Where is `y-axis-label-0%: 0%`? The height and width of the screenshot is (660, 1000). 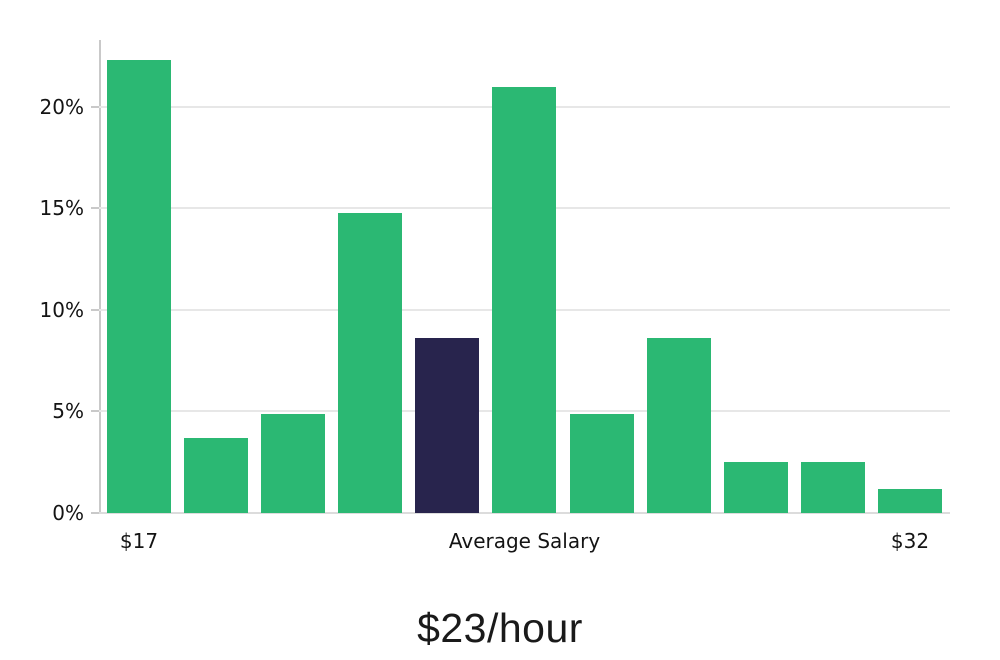
y-axis-label-0%: 0% is located at coordinates (68, 513).